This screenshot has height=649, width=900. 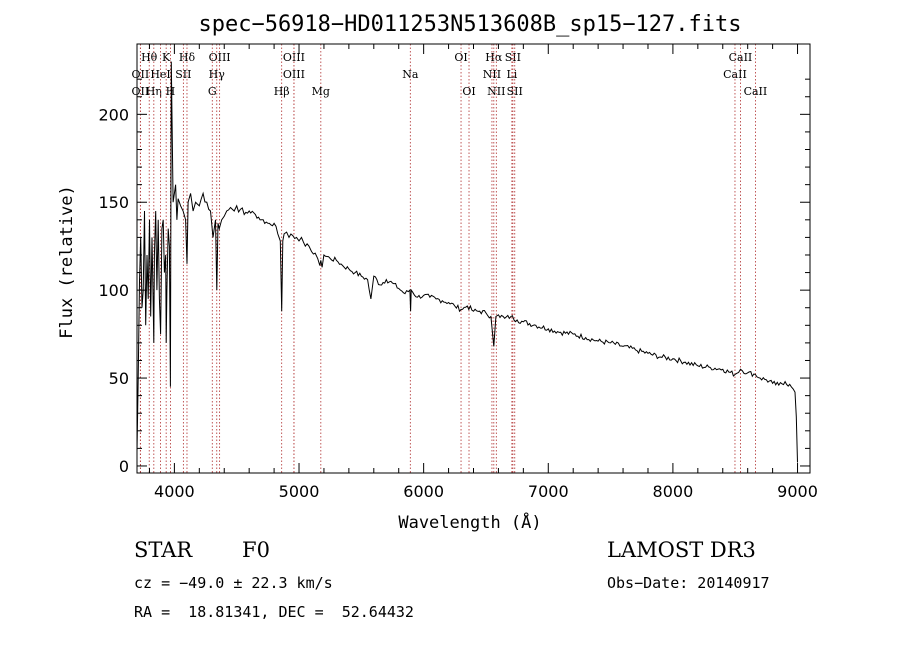 What do you see at coordinates (154, 91) in the screenshot?
I see `spectral-line-label: Hη` at bounding box center [154, 91].